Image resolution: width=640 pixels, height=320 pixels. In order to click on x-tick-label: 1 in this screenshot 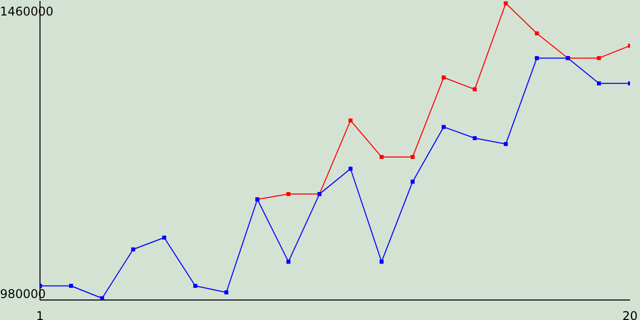, I will do `click(40, 314)`.